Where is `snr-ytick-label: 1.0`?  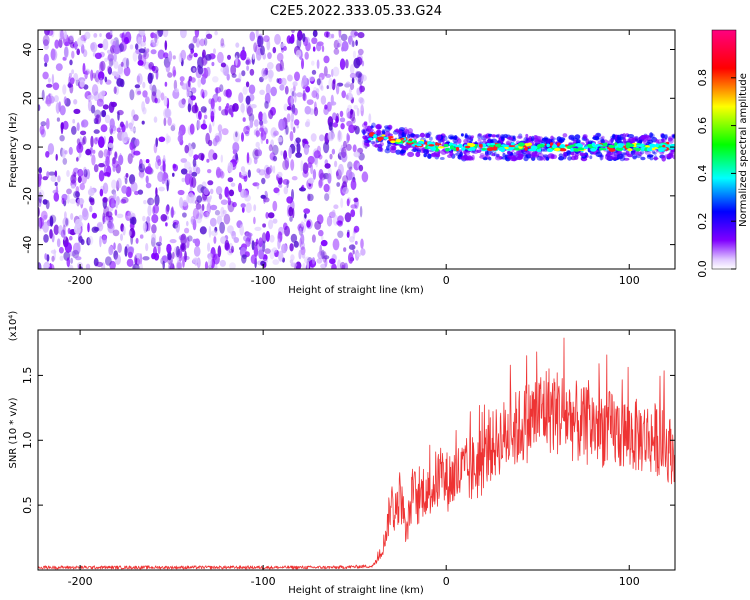 snr-ytick-label: 1.0 is located at coordinates (27, 441).